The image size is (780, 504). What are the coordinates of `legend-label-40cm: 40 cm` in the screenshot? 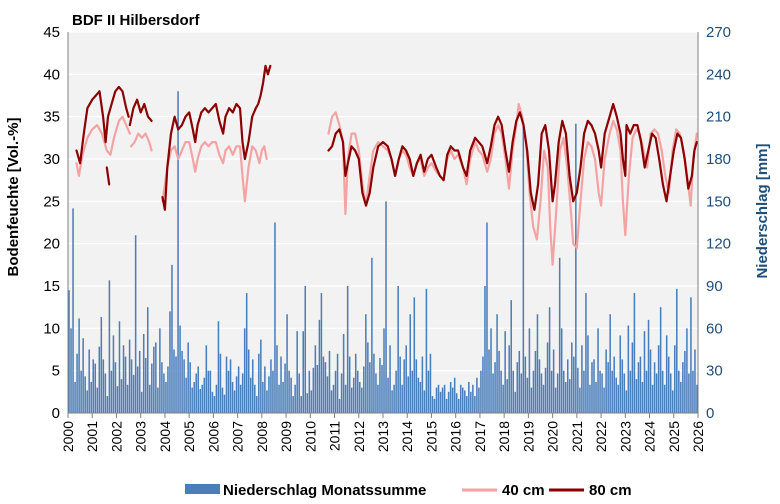 It's located at (523, 490).